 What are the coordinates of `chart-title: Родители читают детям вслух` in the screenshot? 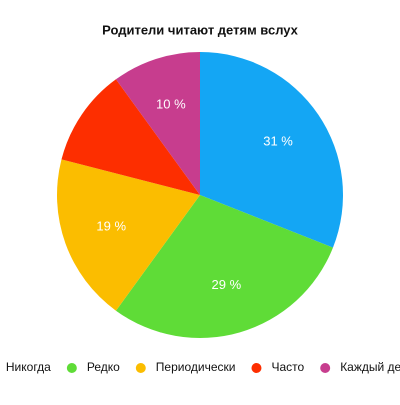 It's located at (200, 29).